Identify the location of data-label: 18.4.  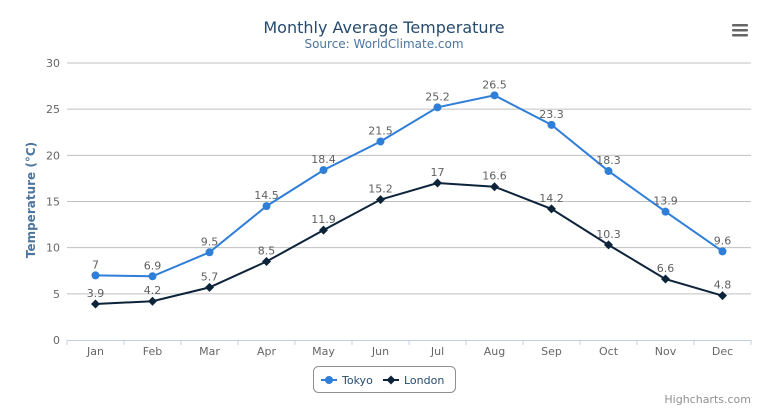
(323, 159).